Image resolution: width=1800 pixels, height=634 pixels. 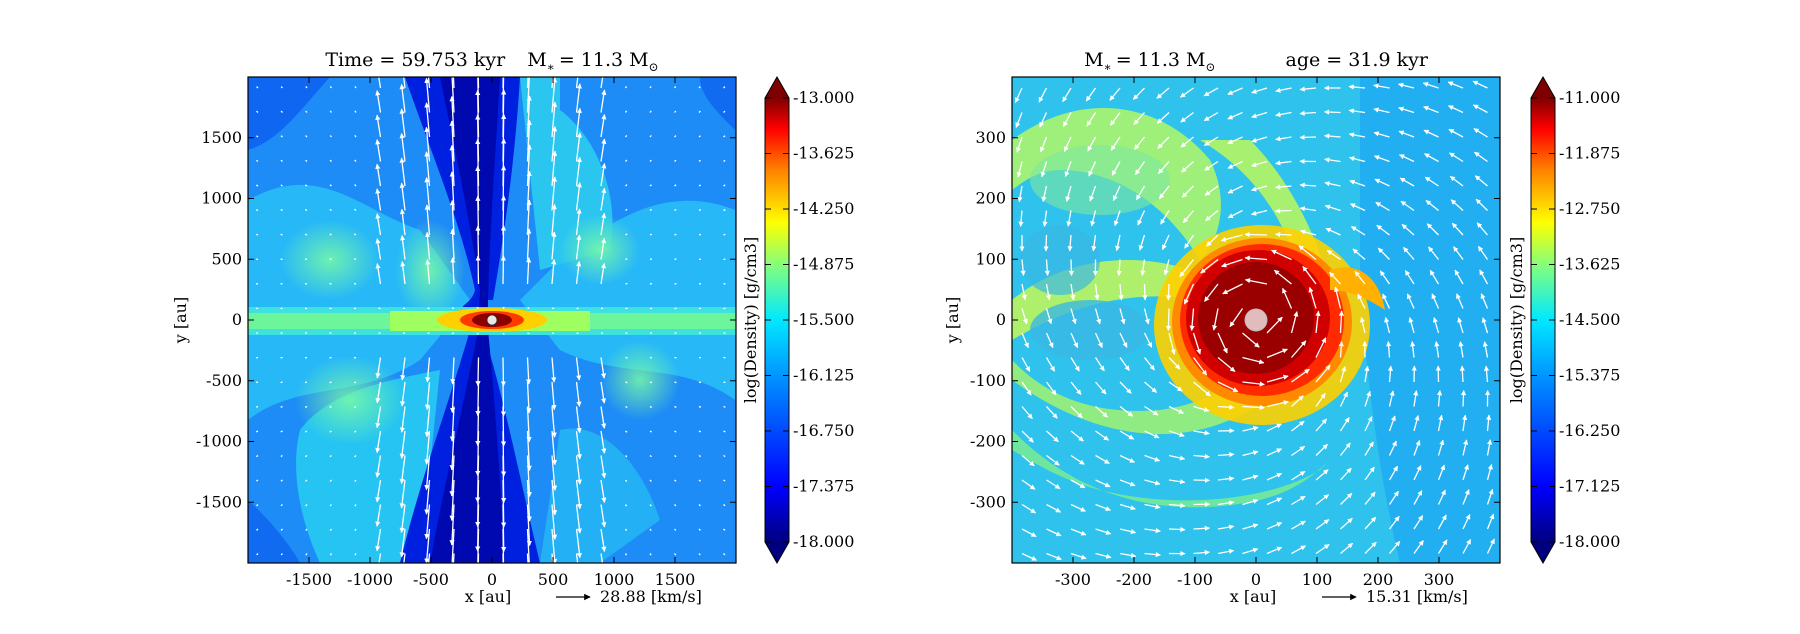 What do you see at coordinates (1589, 486) in the screenshot?
I see `colorbar-tick-label: -17.125` at bounding box center [1589, 486].